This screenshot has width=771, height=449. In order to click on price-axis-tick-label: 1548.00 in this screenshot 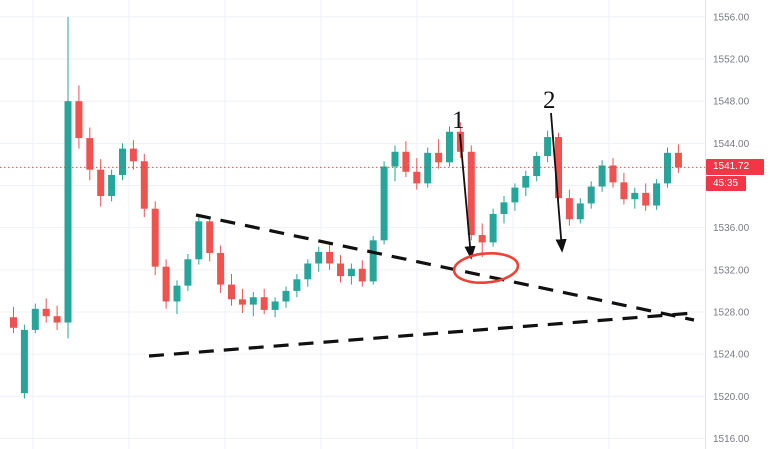, I will do `click(731, 102)`.